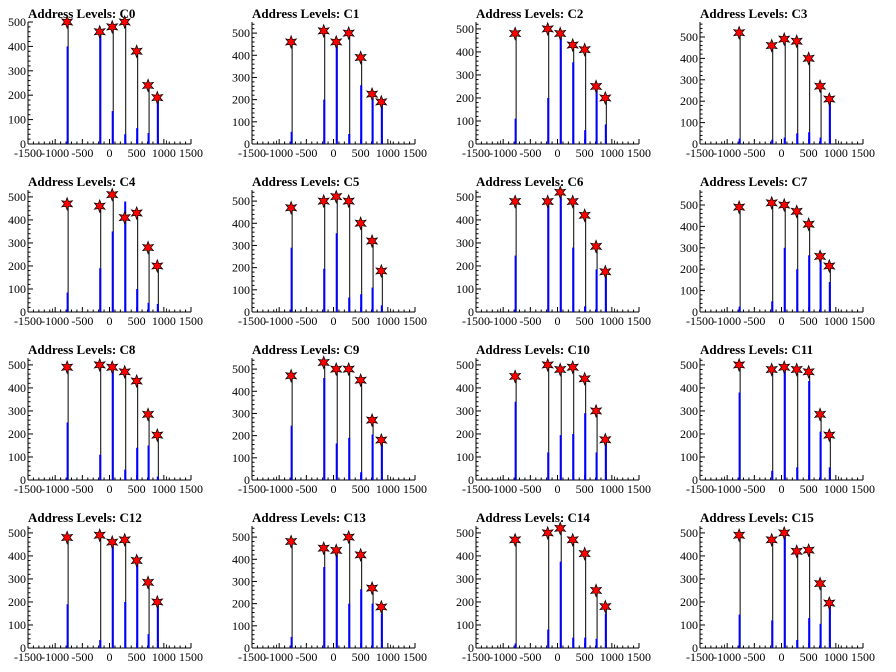  I want to click on subplot-title: Address Levels: C15, so click(757, 517).